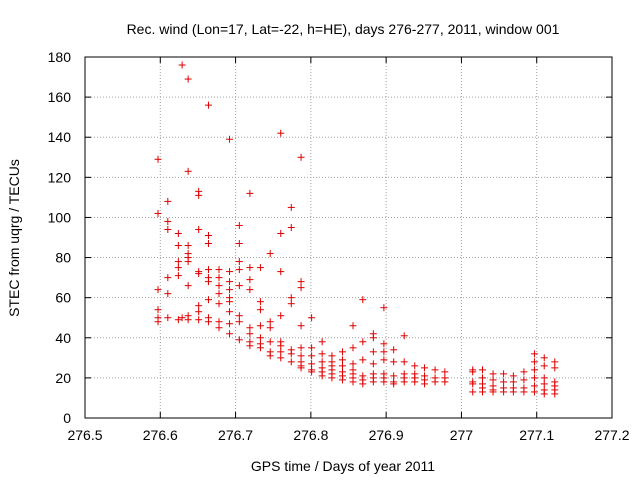  I want to click on x-axis-label: GPS time / Days of year 2011, so click(343, 466).